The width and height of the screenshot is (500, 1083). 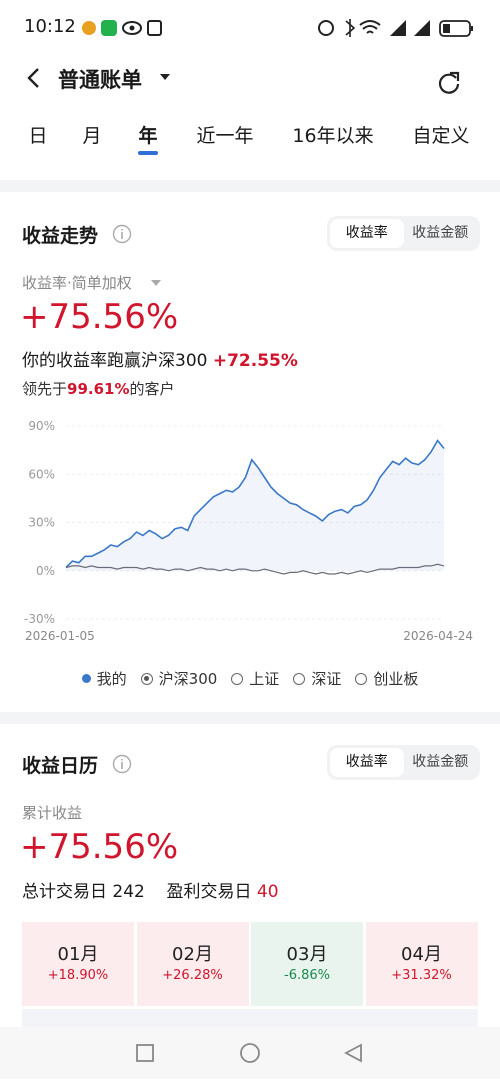 What do you see at coordinates (111, 679) in the screenshot?
I see `legend-label: 我的` at bounding box center [111, 679].